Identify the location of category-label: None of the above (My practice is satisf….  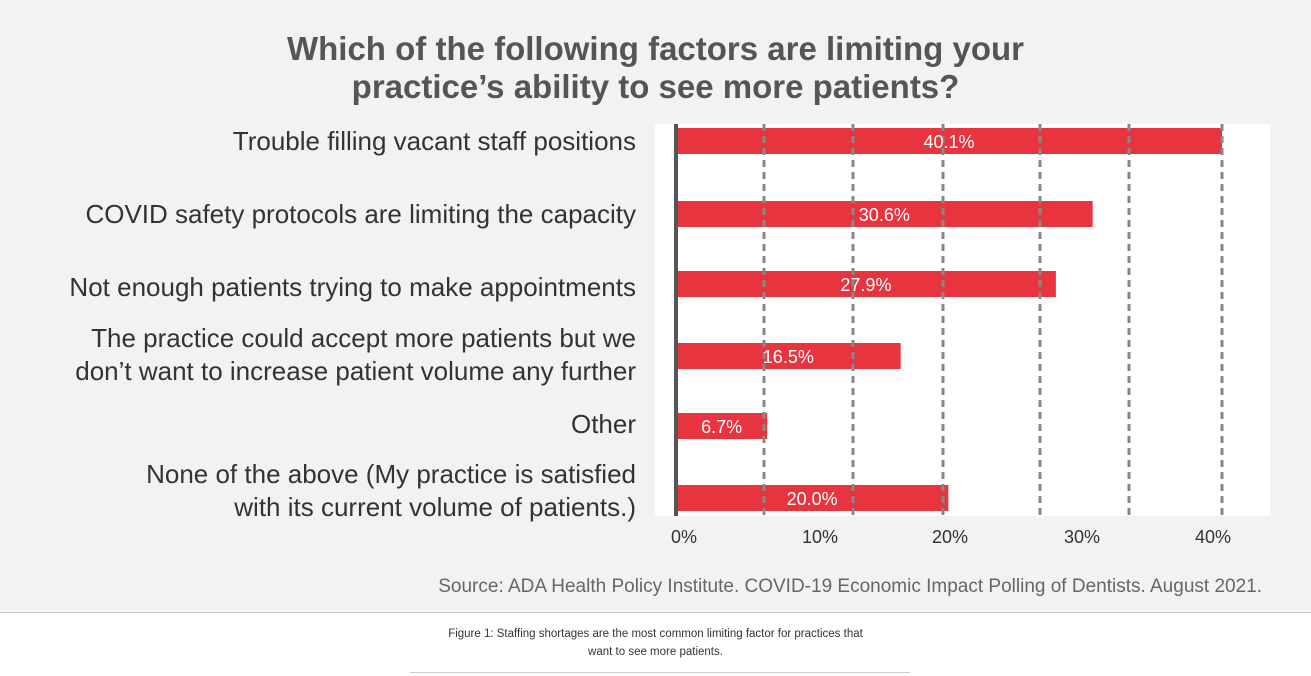
(391, 491).